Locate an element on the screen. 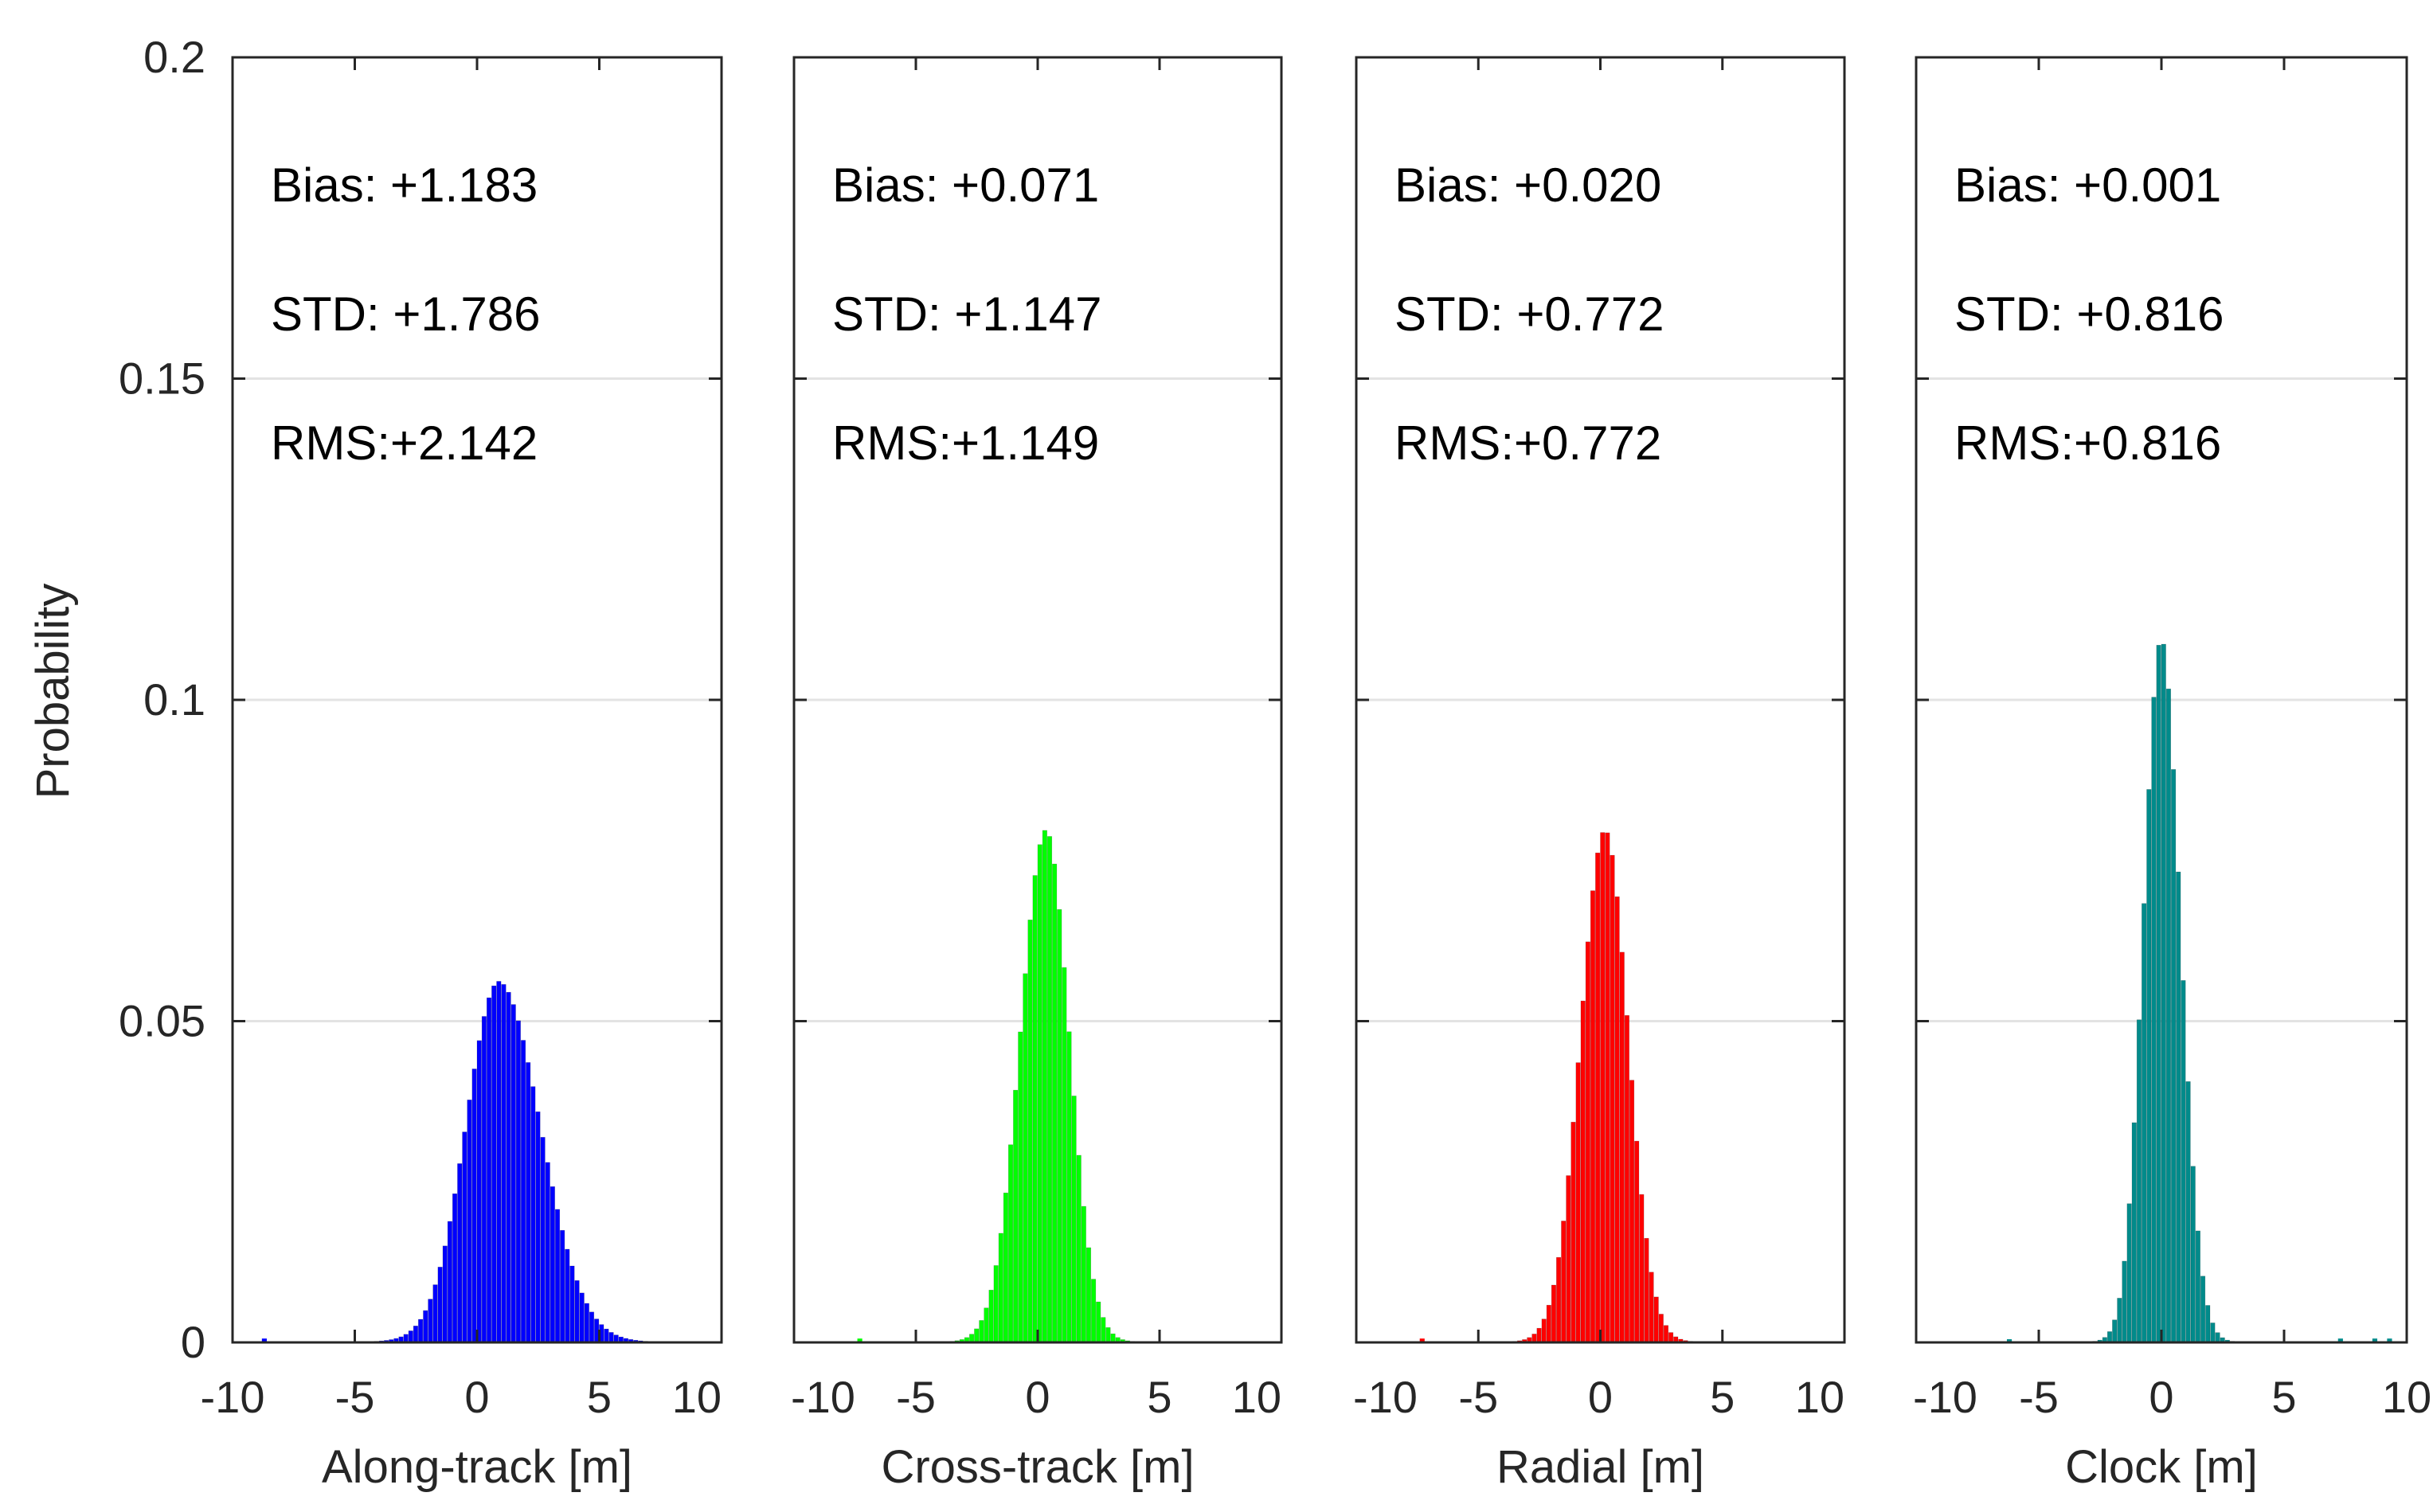 The image size is (2433, 1512). y-tick-label: 0.05 is located at coordinates (162, 1021).